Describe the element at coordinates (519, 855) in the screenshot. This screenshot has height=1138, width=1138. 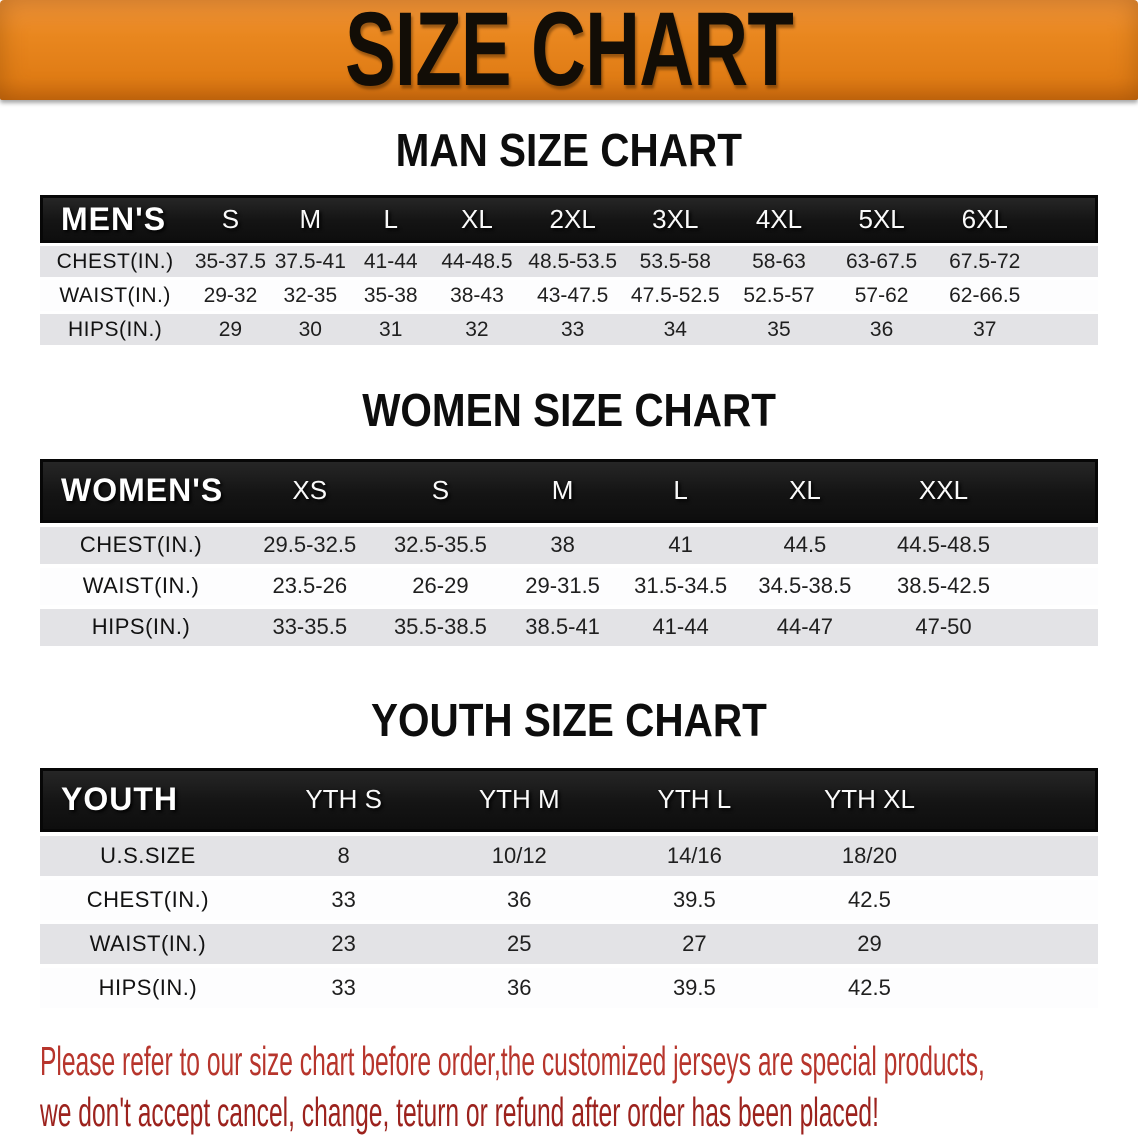
I see `cell: 10/12` at that location.